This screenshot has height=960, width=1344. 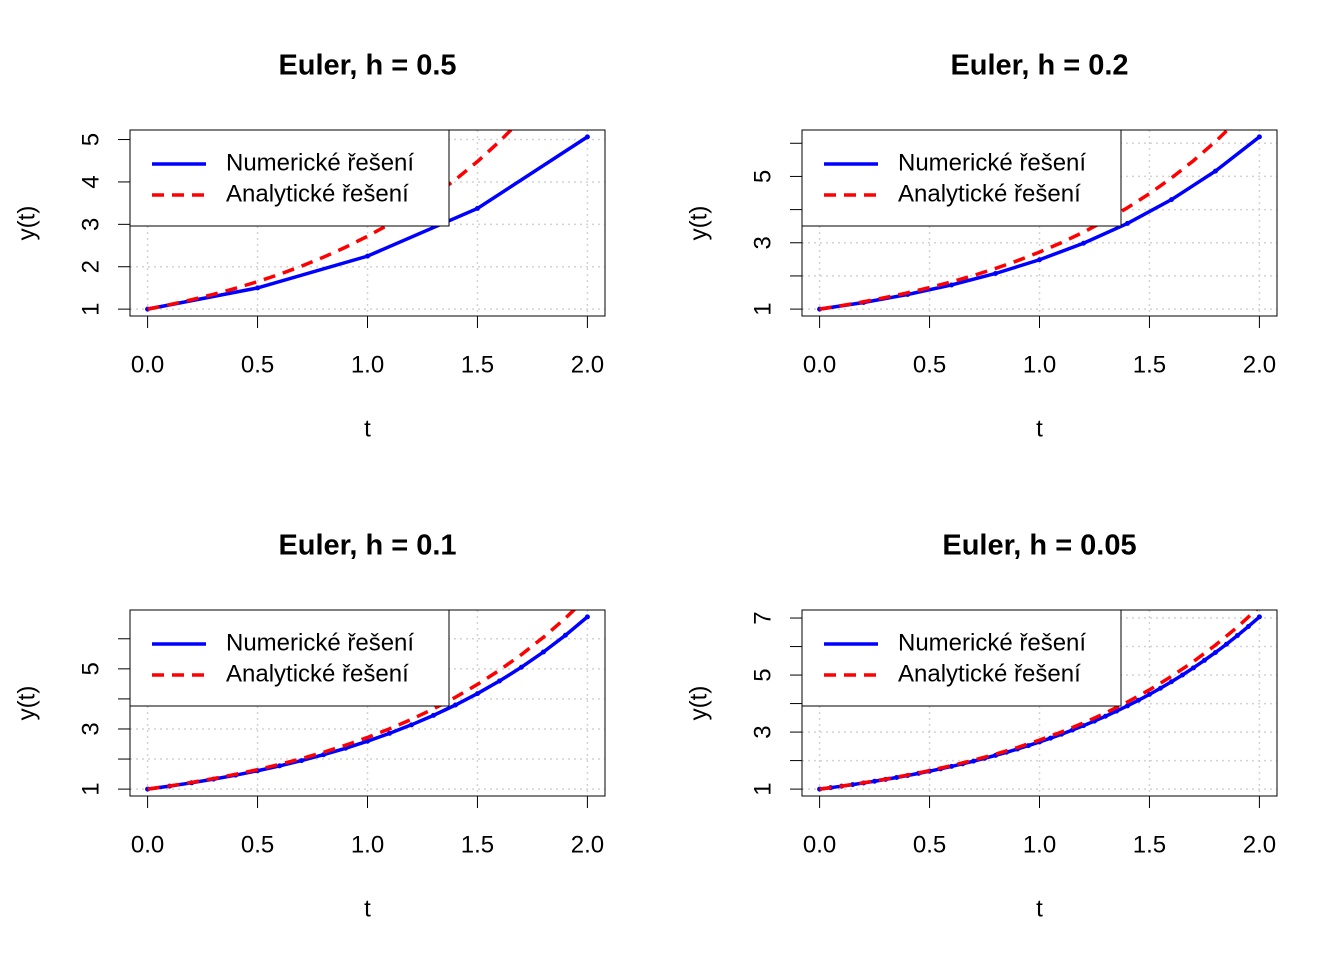 I want to click on chart-title: Euler, h = 0.5, so click(x=367, y=66).